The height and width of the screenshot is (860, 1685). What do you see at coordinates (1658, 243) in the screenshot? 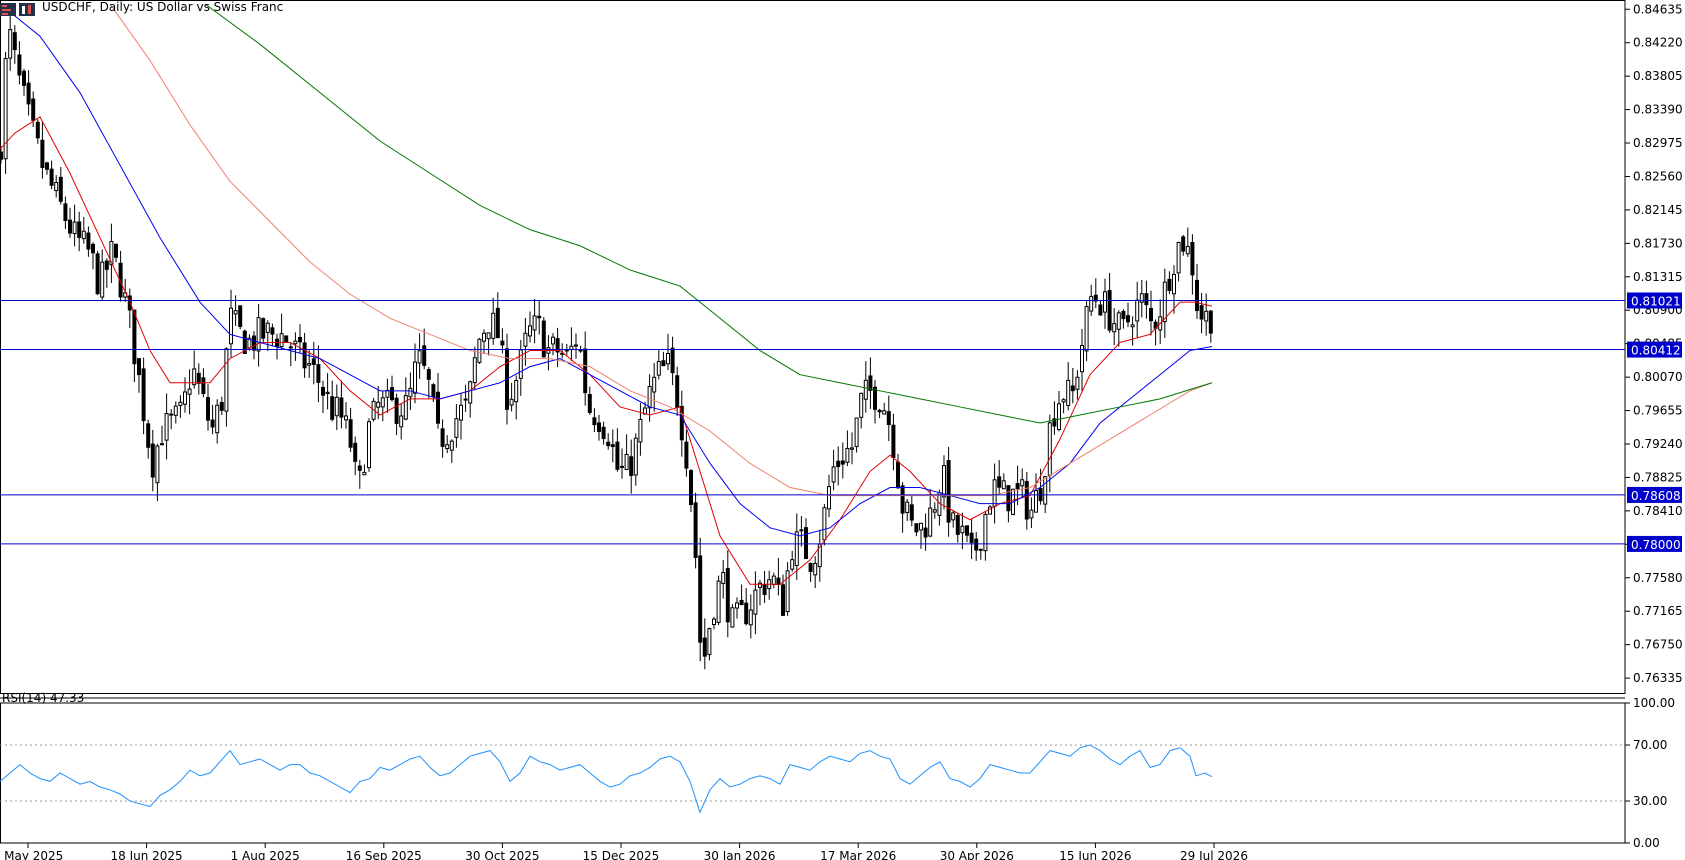
I see `price-axis-label: 0.81730` at bounding box center [1658, 243].